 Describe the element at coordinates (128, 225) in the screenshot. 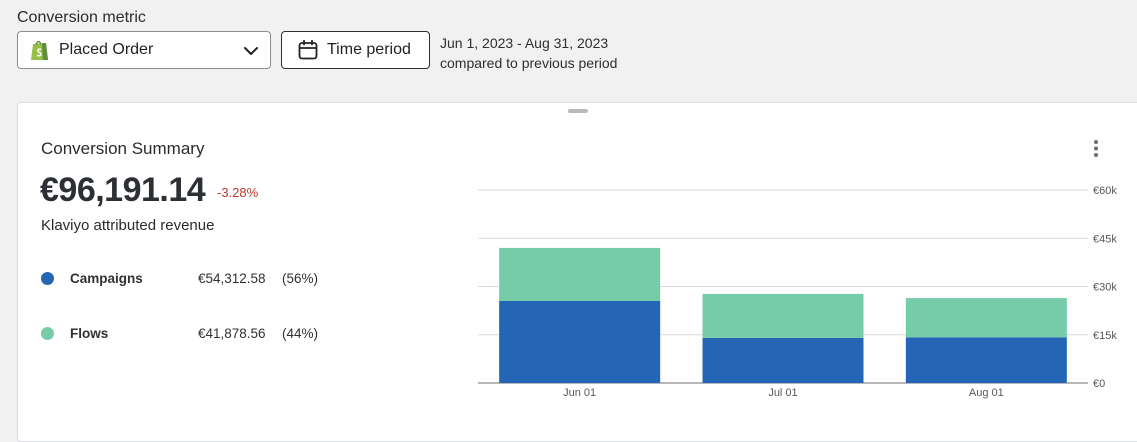

I see `revenue-subtitle: Klaviyo attributed revenue` at that location.